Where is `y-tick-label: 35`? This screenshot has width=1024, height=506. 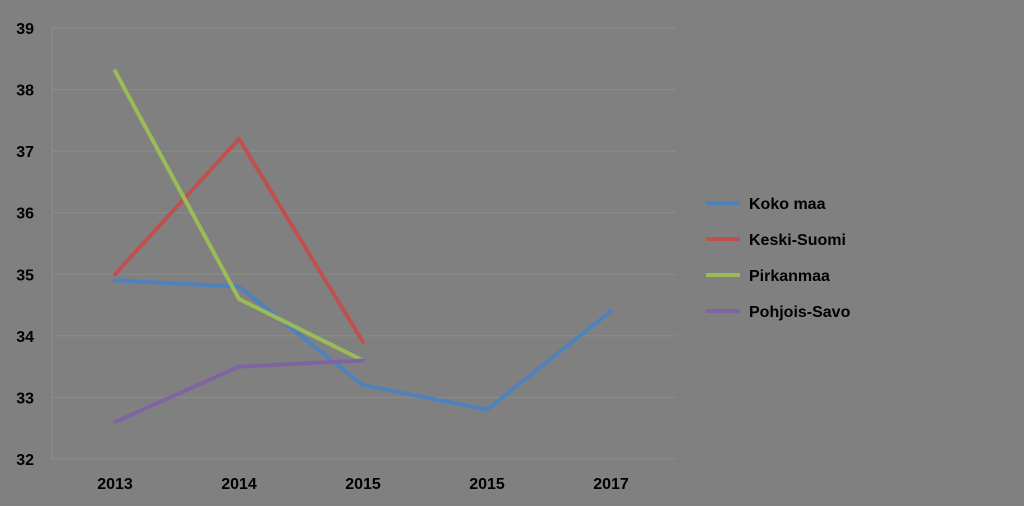 y-tick-label: 35 is located at coordinates (25, 275).